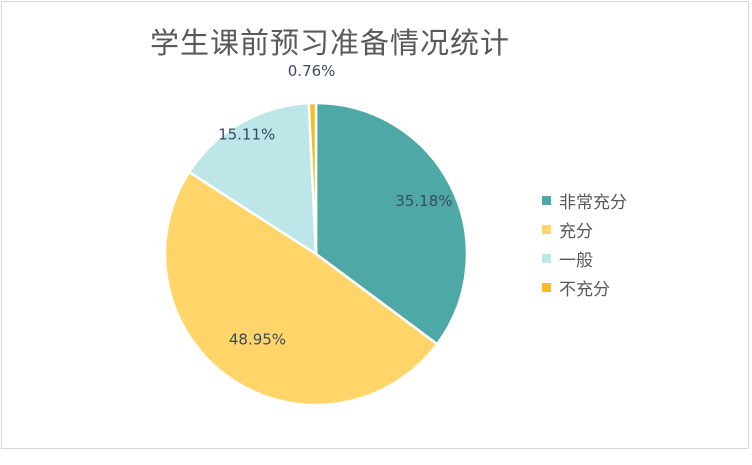 The width and height of the screenshot is (752, 465). Describe the element at coordinates (330, 43) in the screenshot. I see `chart-title: 学生课前预习准备情况统计` at that location.